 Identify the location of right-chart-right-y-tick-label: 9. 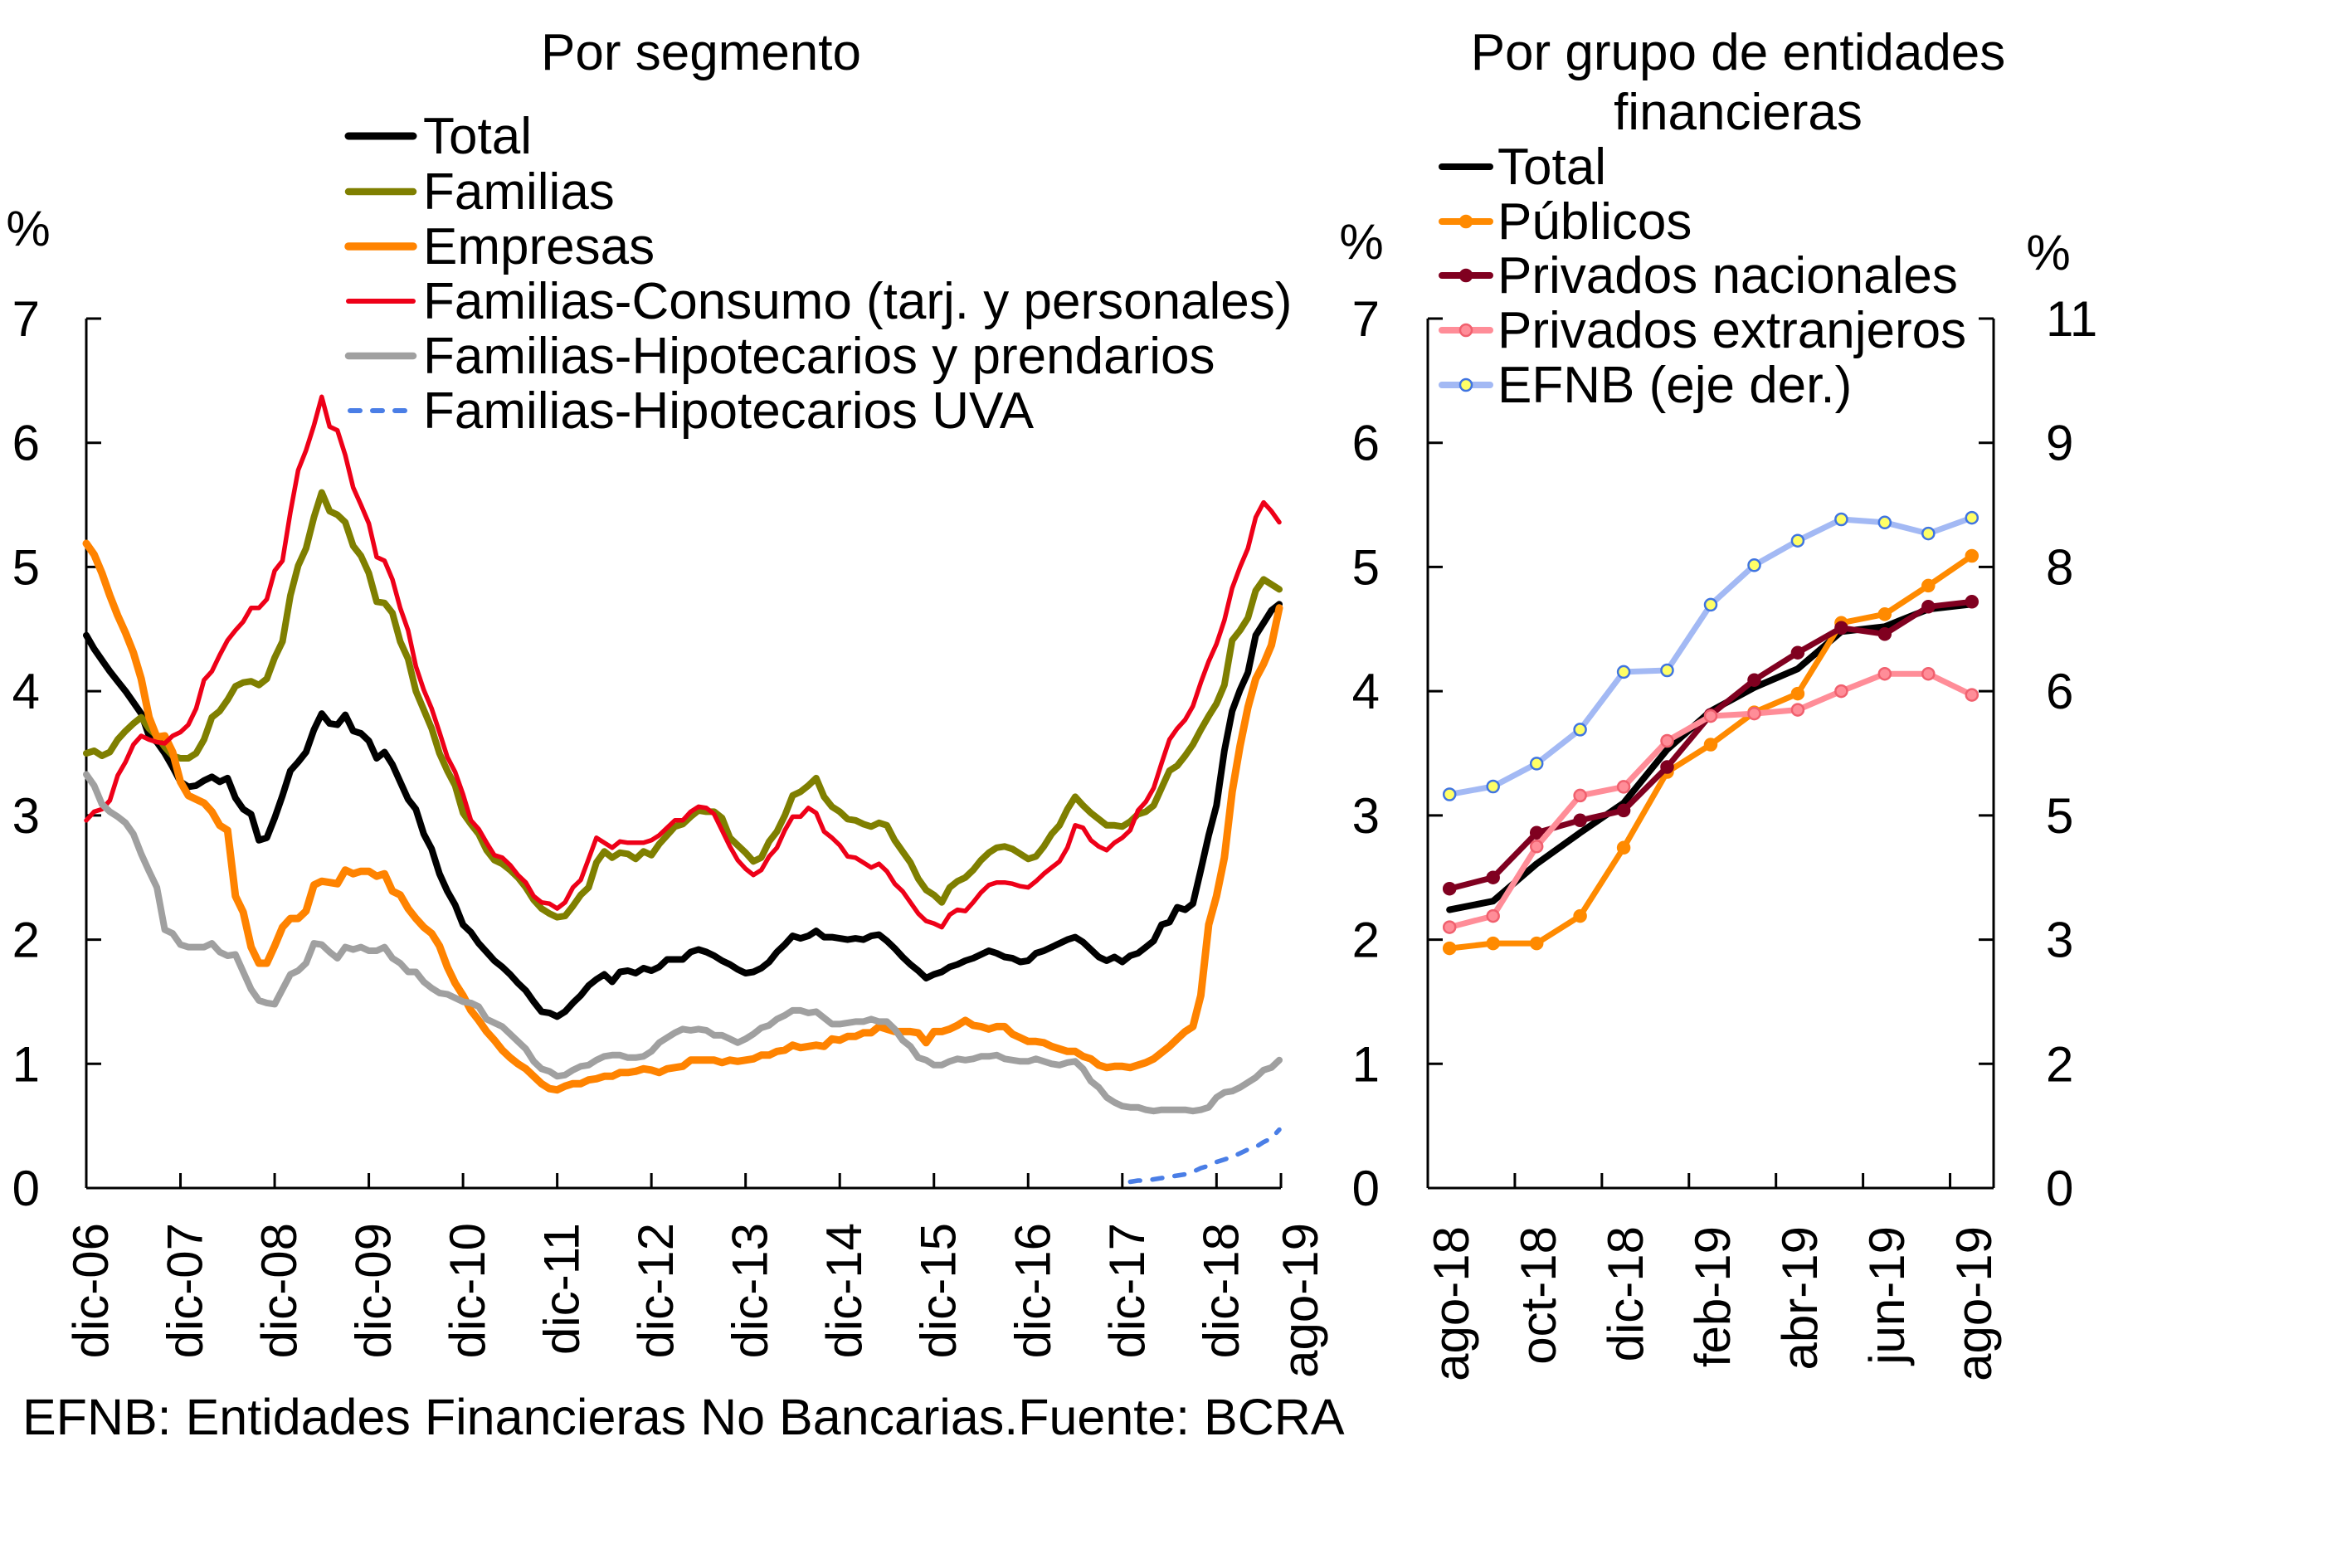
(2059, 443).